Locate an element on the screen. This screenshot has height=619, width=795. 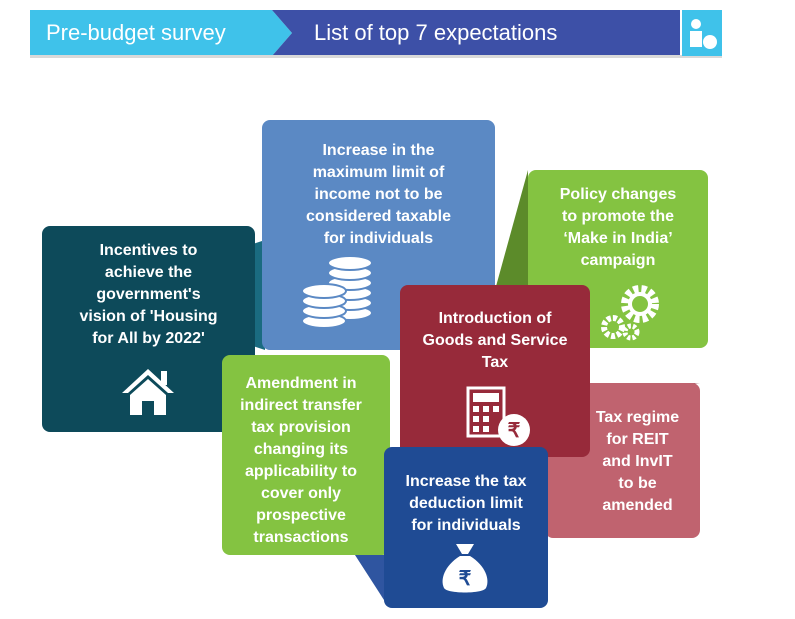
box-text: Increase in the is located at coordinates (378, 150).